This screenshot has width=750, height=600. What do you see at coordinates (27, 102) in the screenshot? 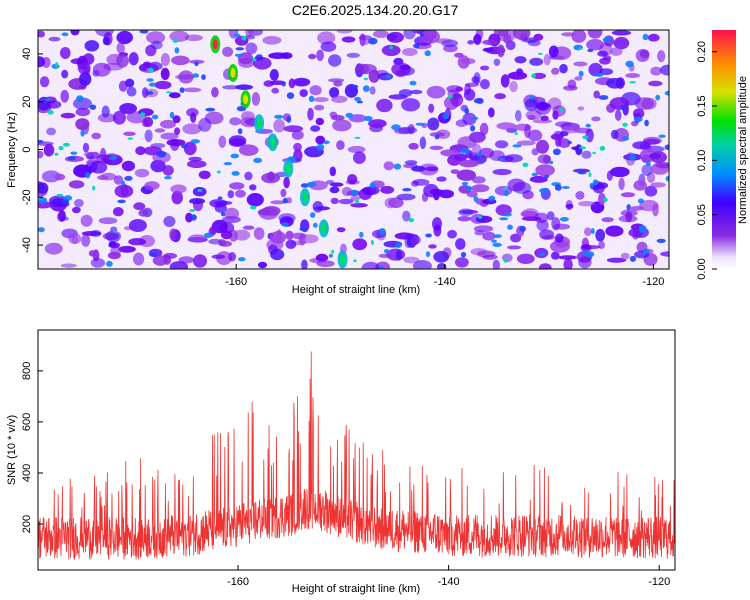
I see `heatmap-y-tick-label: 20` at bounding box center [27, 102].